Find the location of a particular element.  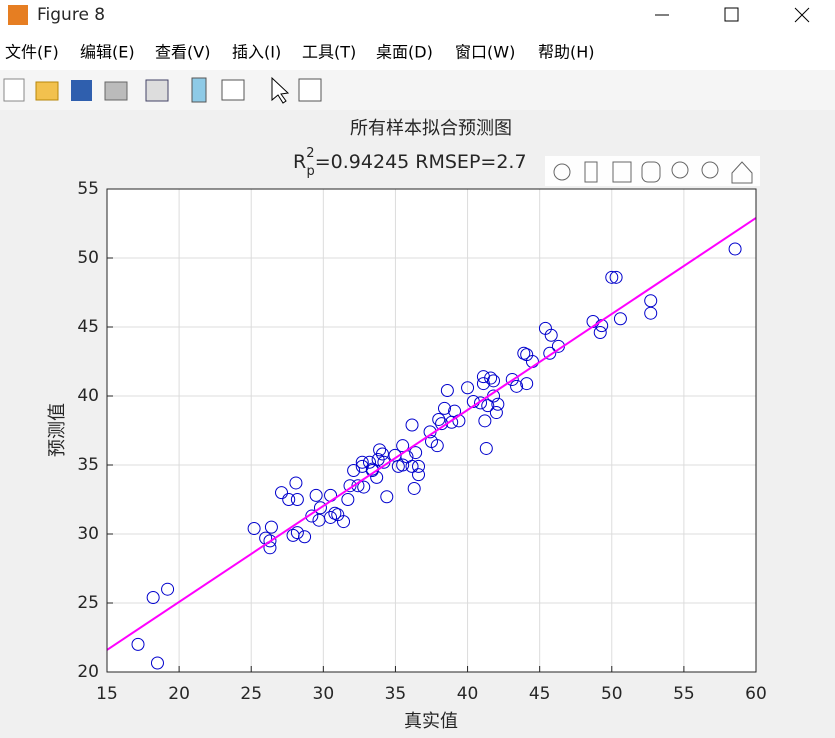

menu-item: 查看(V) is located at coordinates (182, 52).